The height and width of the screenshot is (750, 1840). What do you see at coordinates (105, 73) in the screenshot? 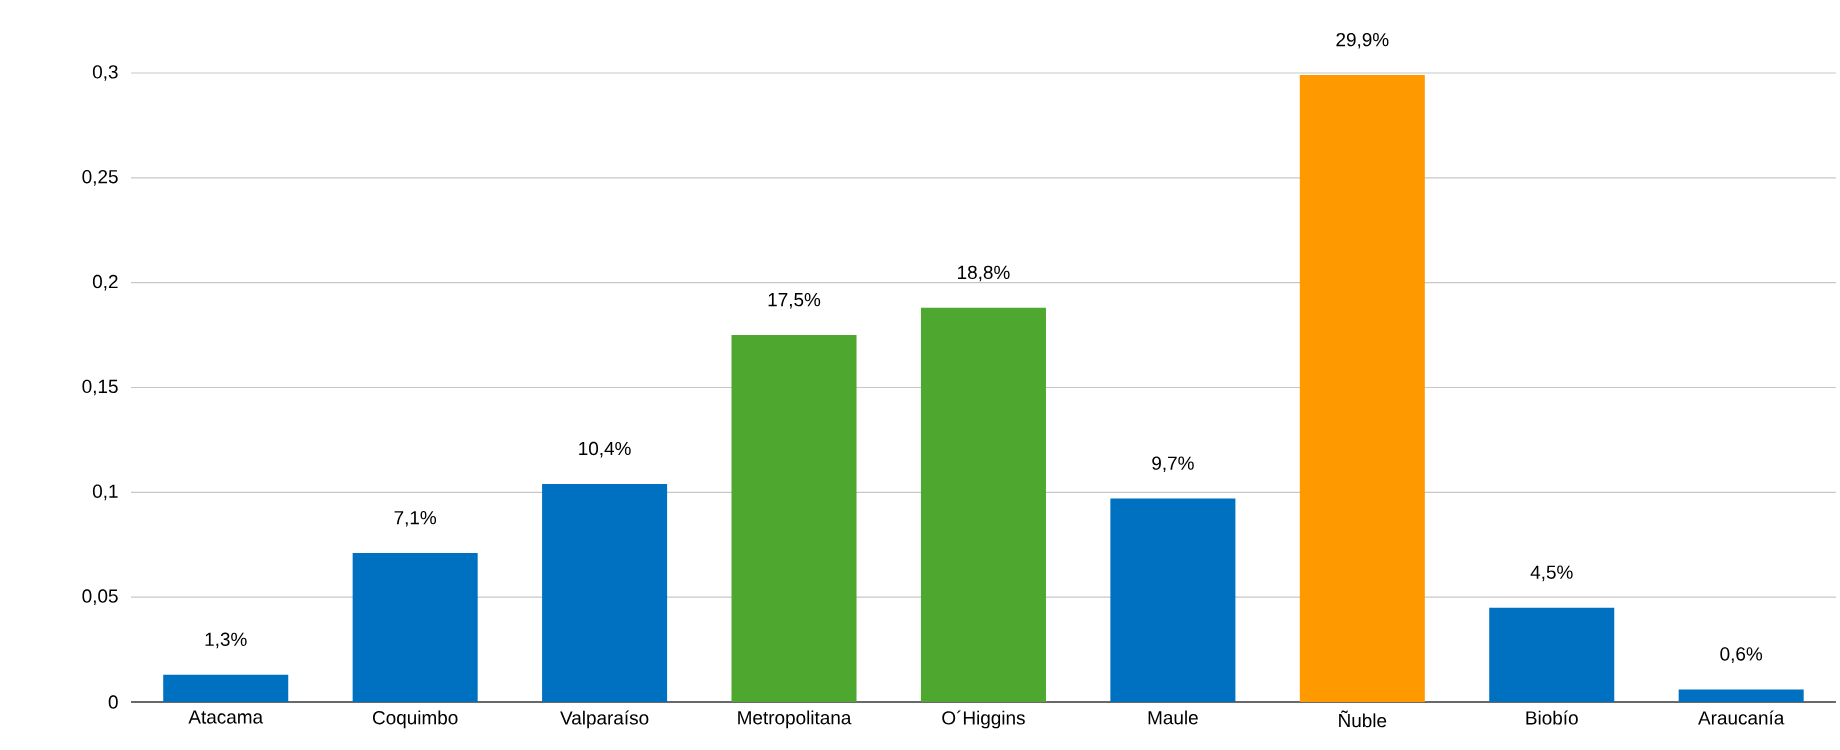
I see `y-tick-label: 0,3` at bounding box center [105, 73].